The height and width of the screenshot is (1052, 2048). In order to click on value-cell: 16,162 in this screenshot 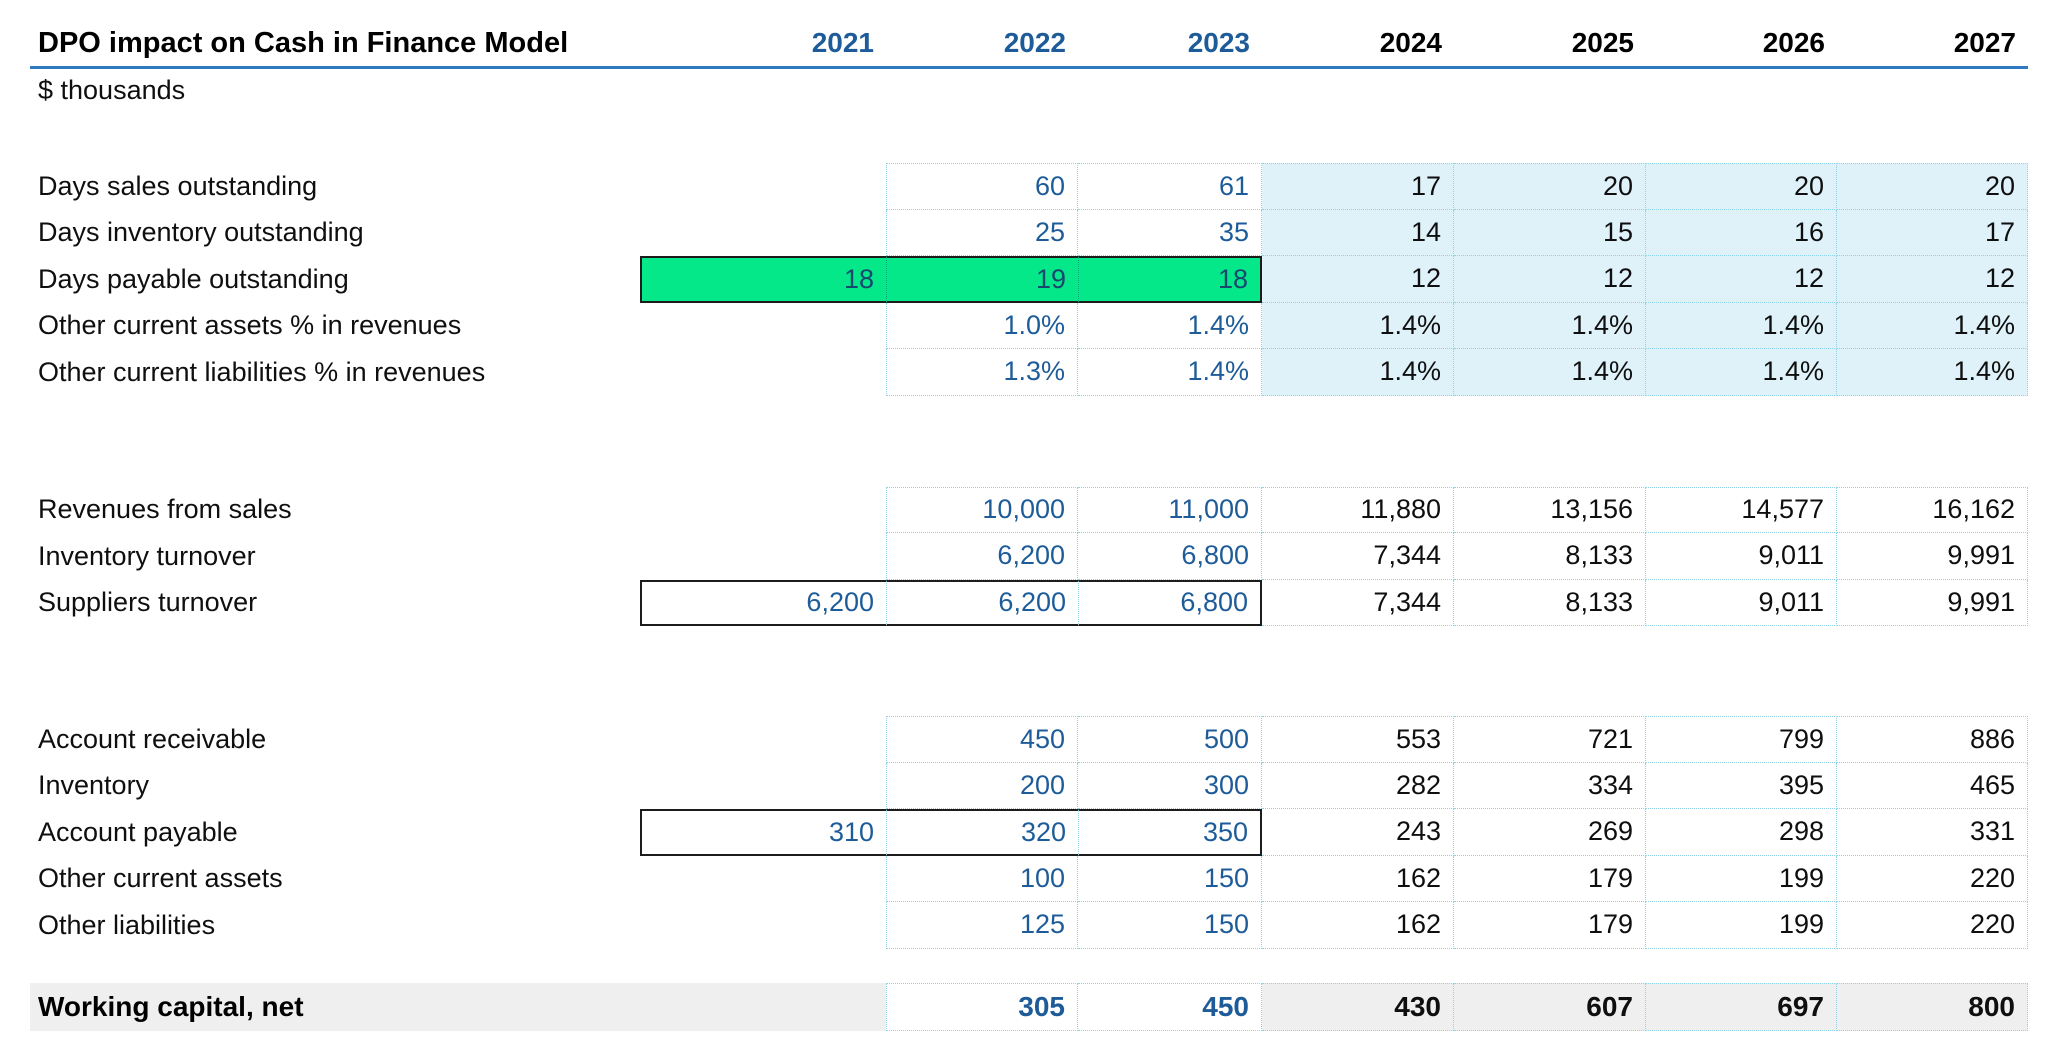, I will do `click(1932, 509)`.